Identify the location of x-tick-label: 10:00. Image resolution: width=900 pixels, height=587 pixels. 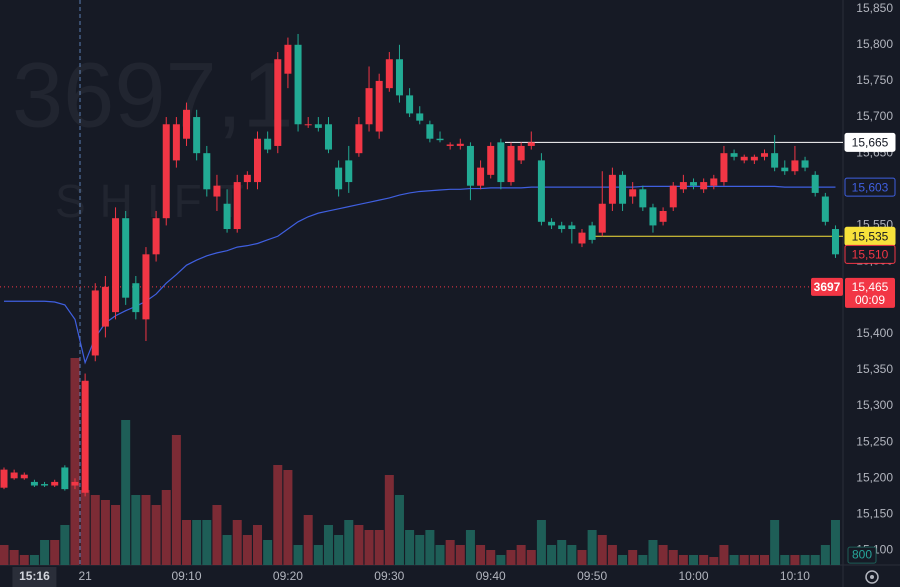
(694, 576).